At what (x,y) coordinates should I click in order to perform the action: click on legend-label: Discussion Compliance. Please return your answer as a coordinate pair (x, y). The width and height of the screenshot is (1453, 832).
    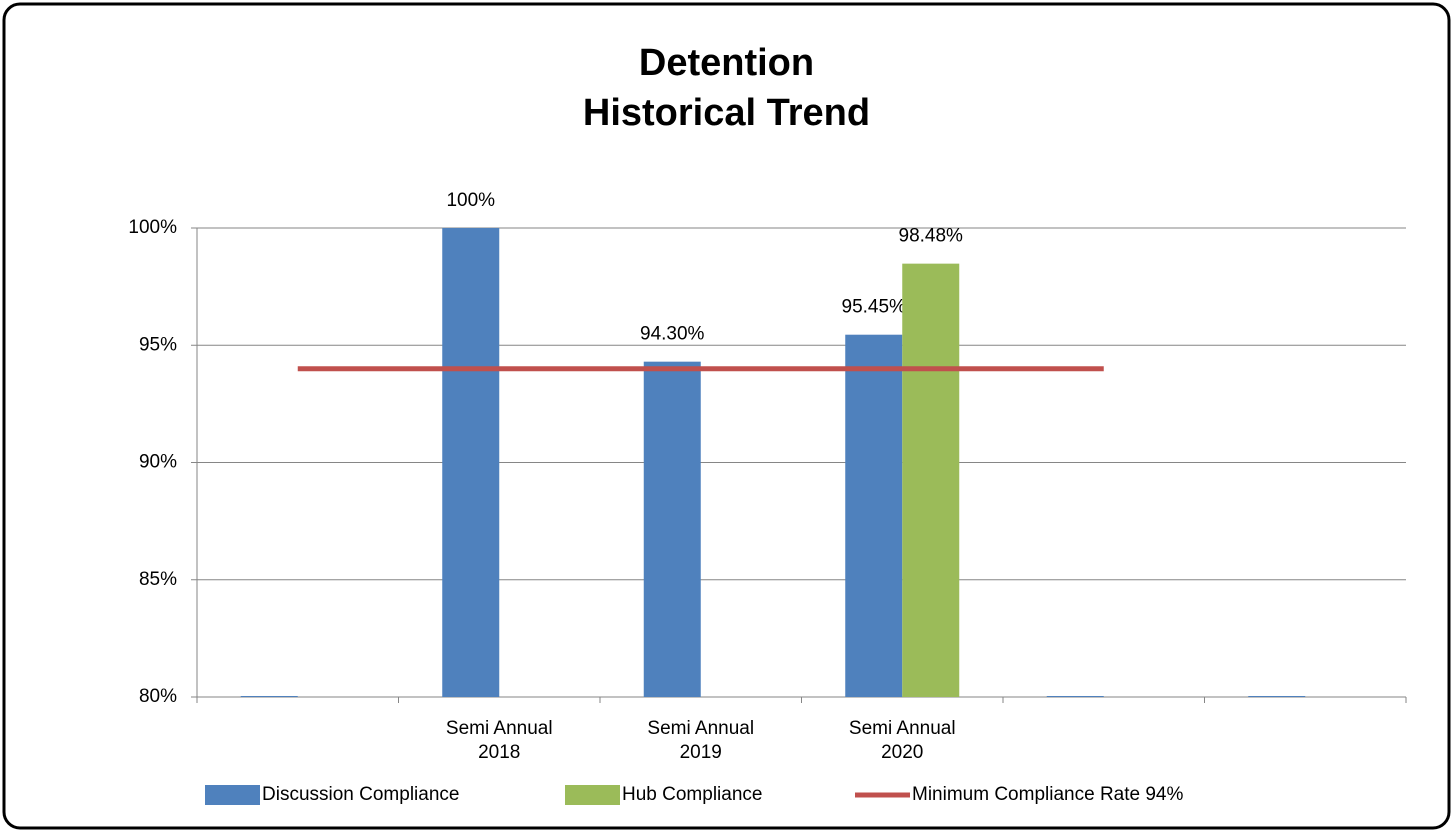
    Looking at the image, I should click on (360, 794).